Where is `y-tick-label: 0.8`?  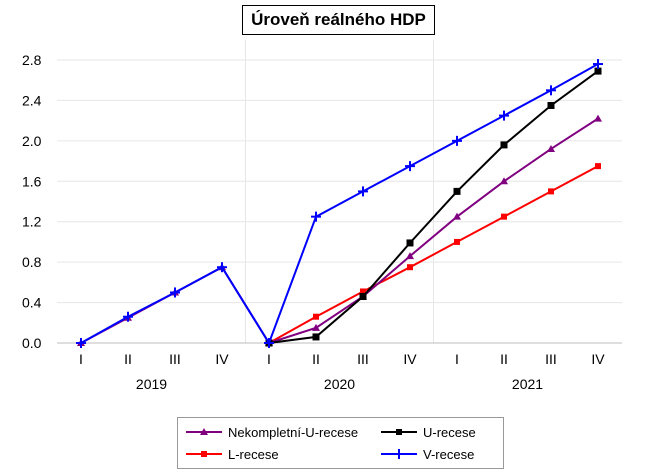
y-tick-label: 0.8 is located at coordinates (32, 262).